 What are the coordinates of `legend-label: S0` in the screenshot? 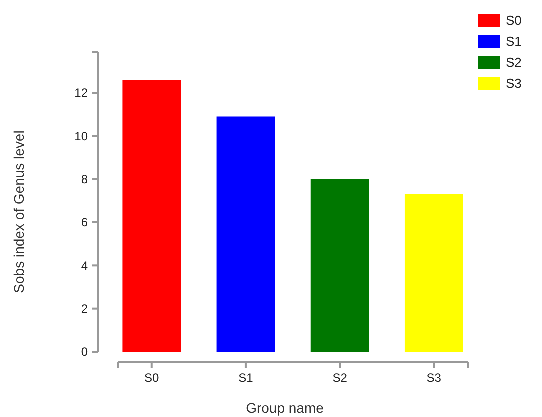 It's located at (514, 20).